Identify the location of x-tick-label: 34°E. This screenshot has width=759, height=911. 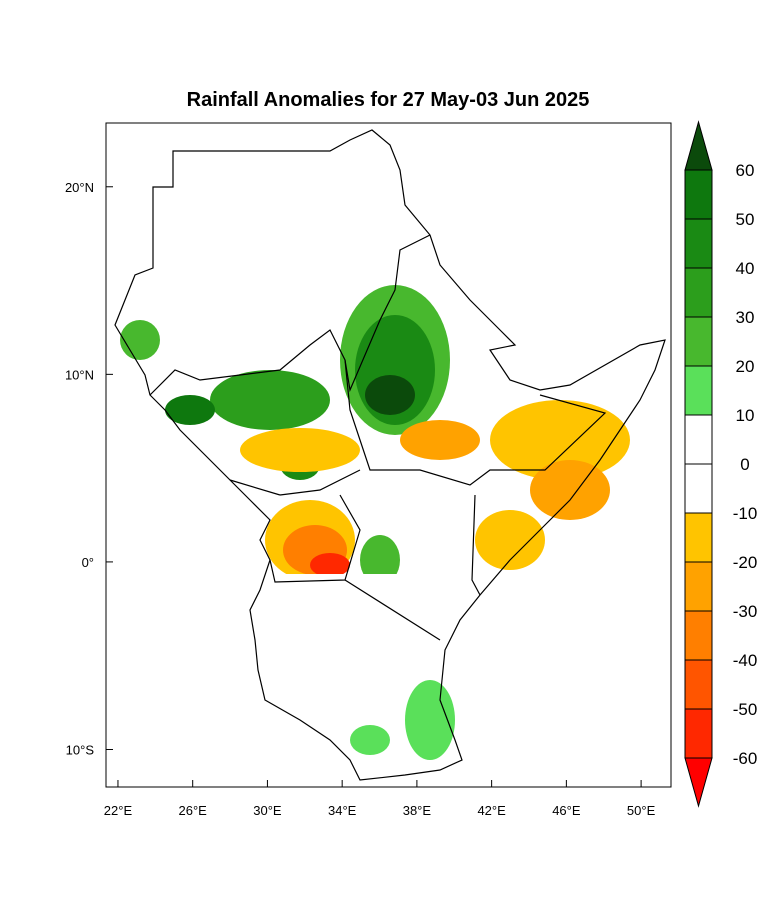
(342, 810).